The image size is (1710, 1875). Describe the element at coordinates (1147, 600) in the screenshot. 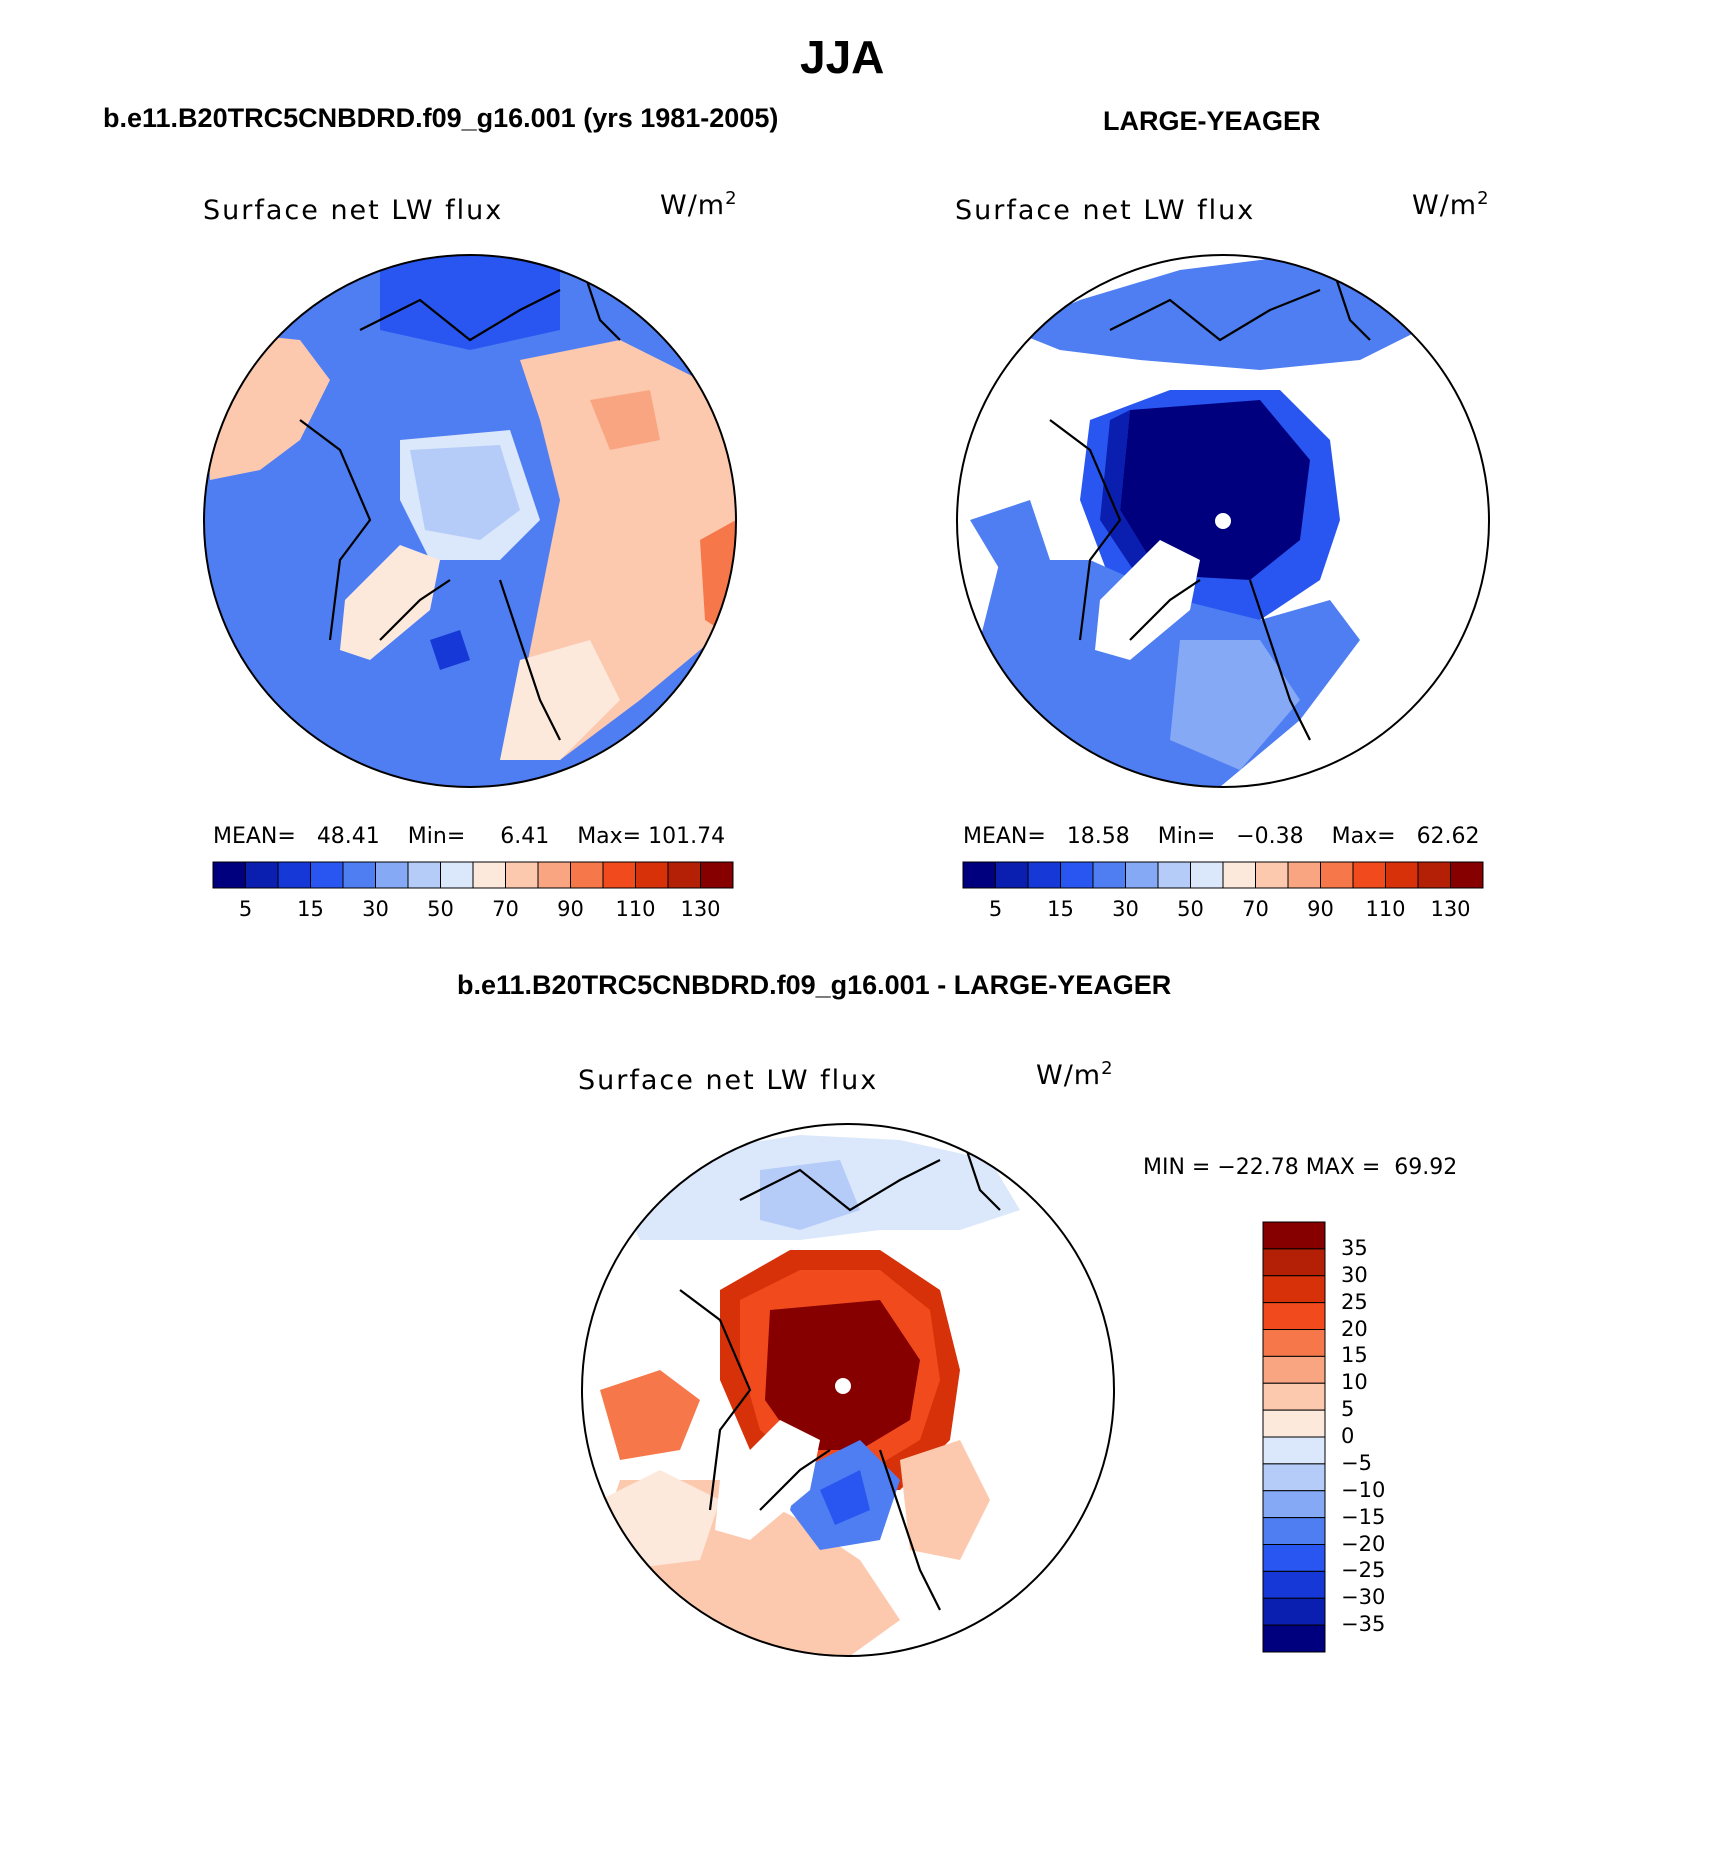

I see `region-greenland-b` at that location.